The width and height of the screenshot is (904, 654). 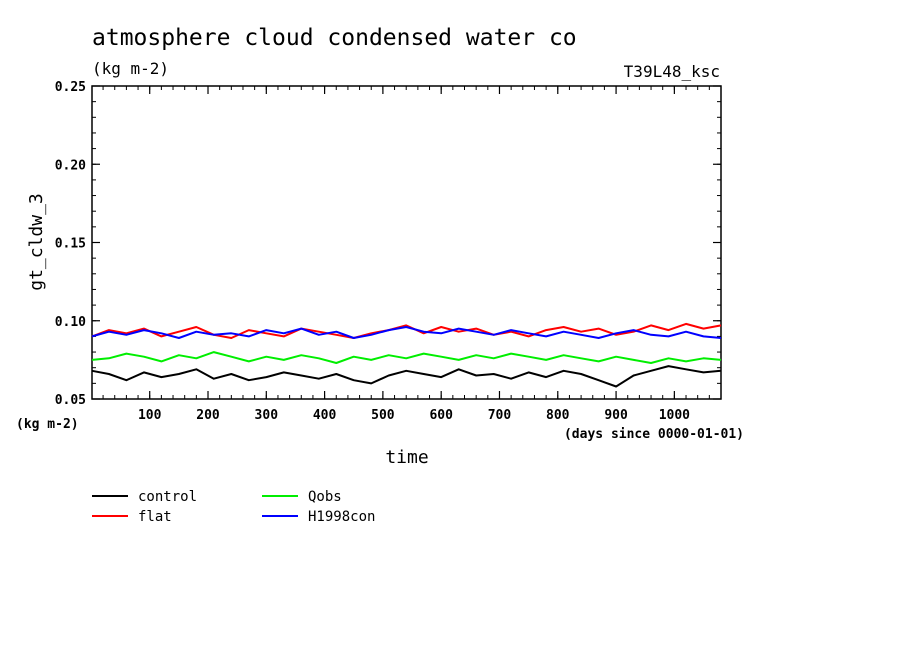 What do you see at coordinates (150, 415) in the screenshot?
I see `x-tick-label: 100` at bounding box center [150, 415].